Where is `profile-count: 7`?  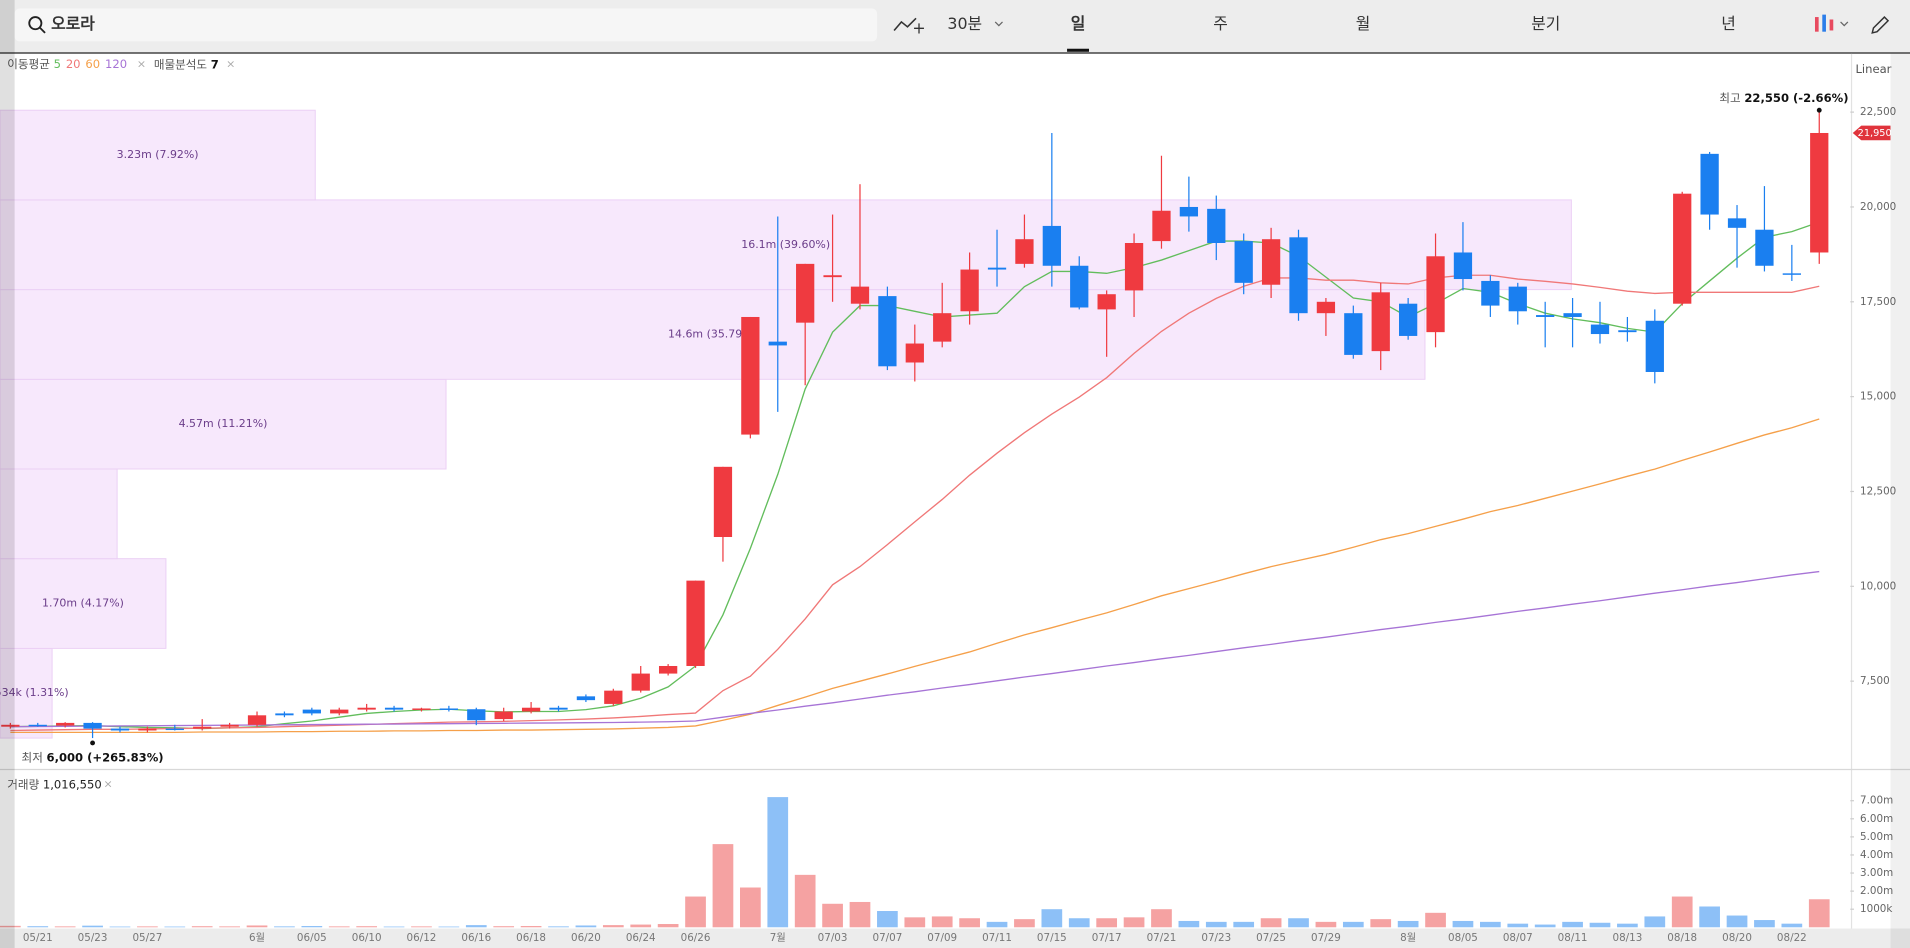 profile-count: 7 is located at coordinates (215, 64).